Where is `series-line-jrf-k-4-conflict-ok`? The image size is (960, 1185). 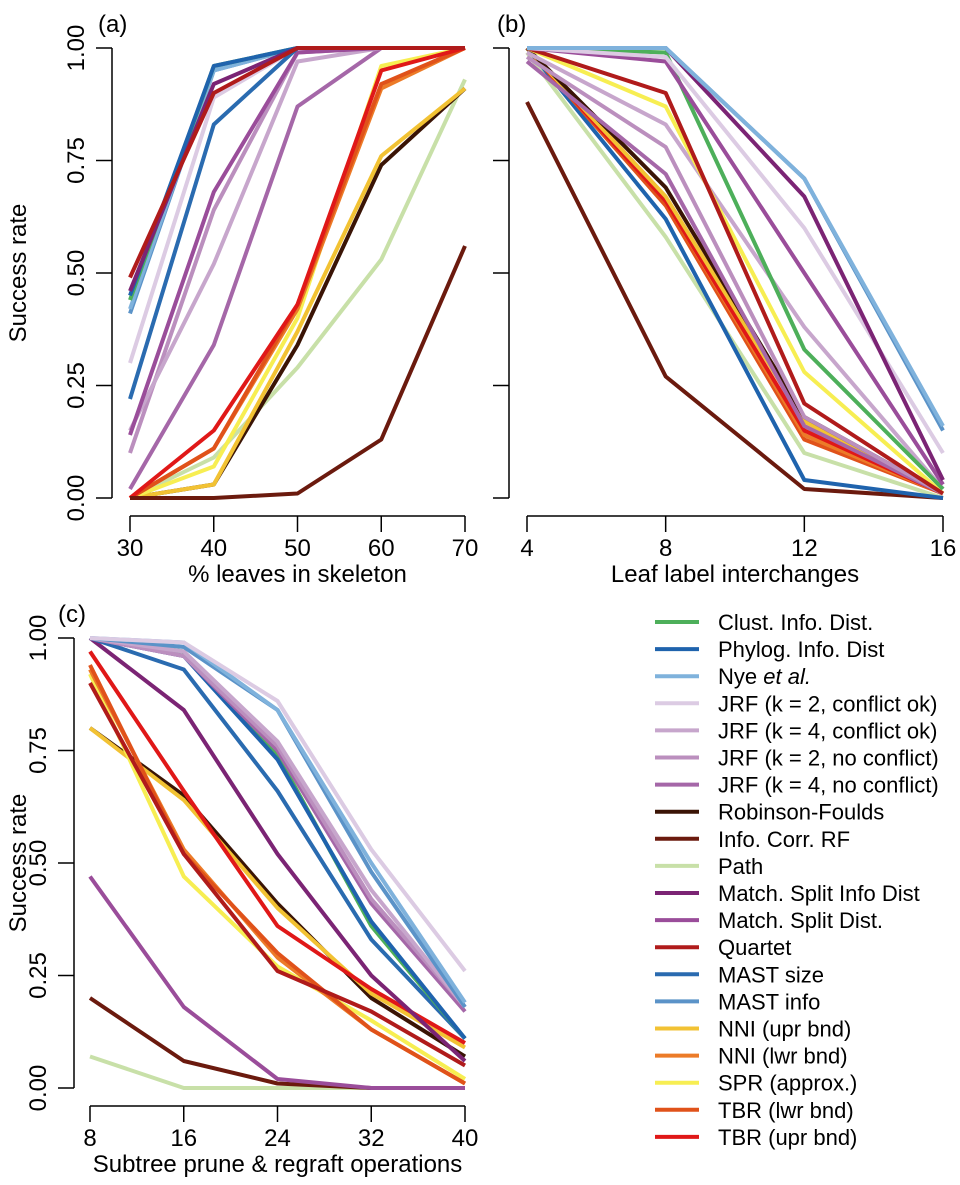 series-line-jrf-k-4-conflict-ok is located at coordinates (278, 822).